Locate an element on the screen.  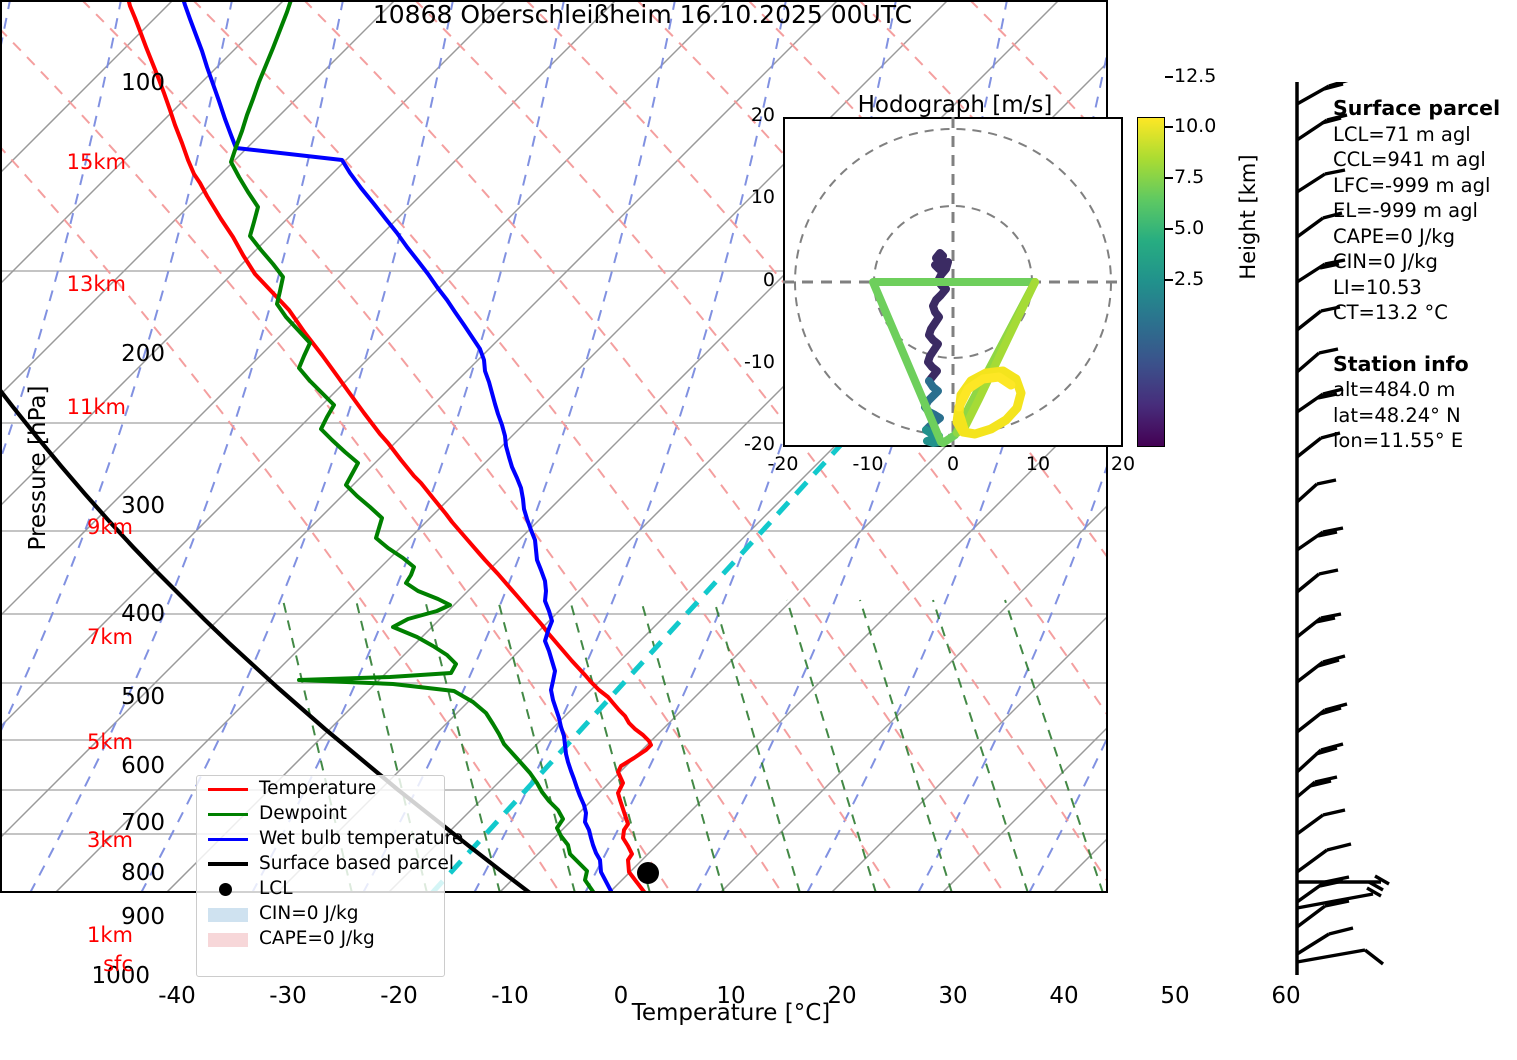
colorbar-tick: 7.5 is located at coordinates (1189, 177).